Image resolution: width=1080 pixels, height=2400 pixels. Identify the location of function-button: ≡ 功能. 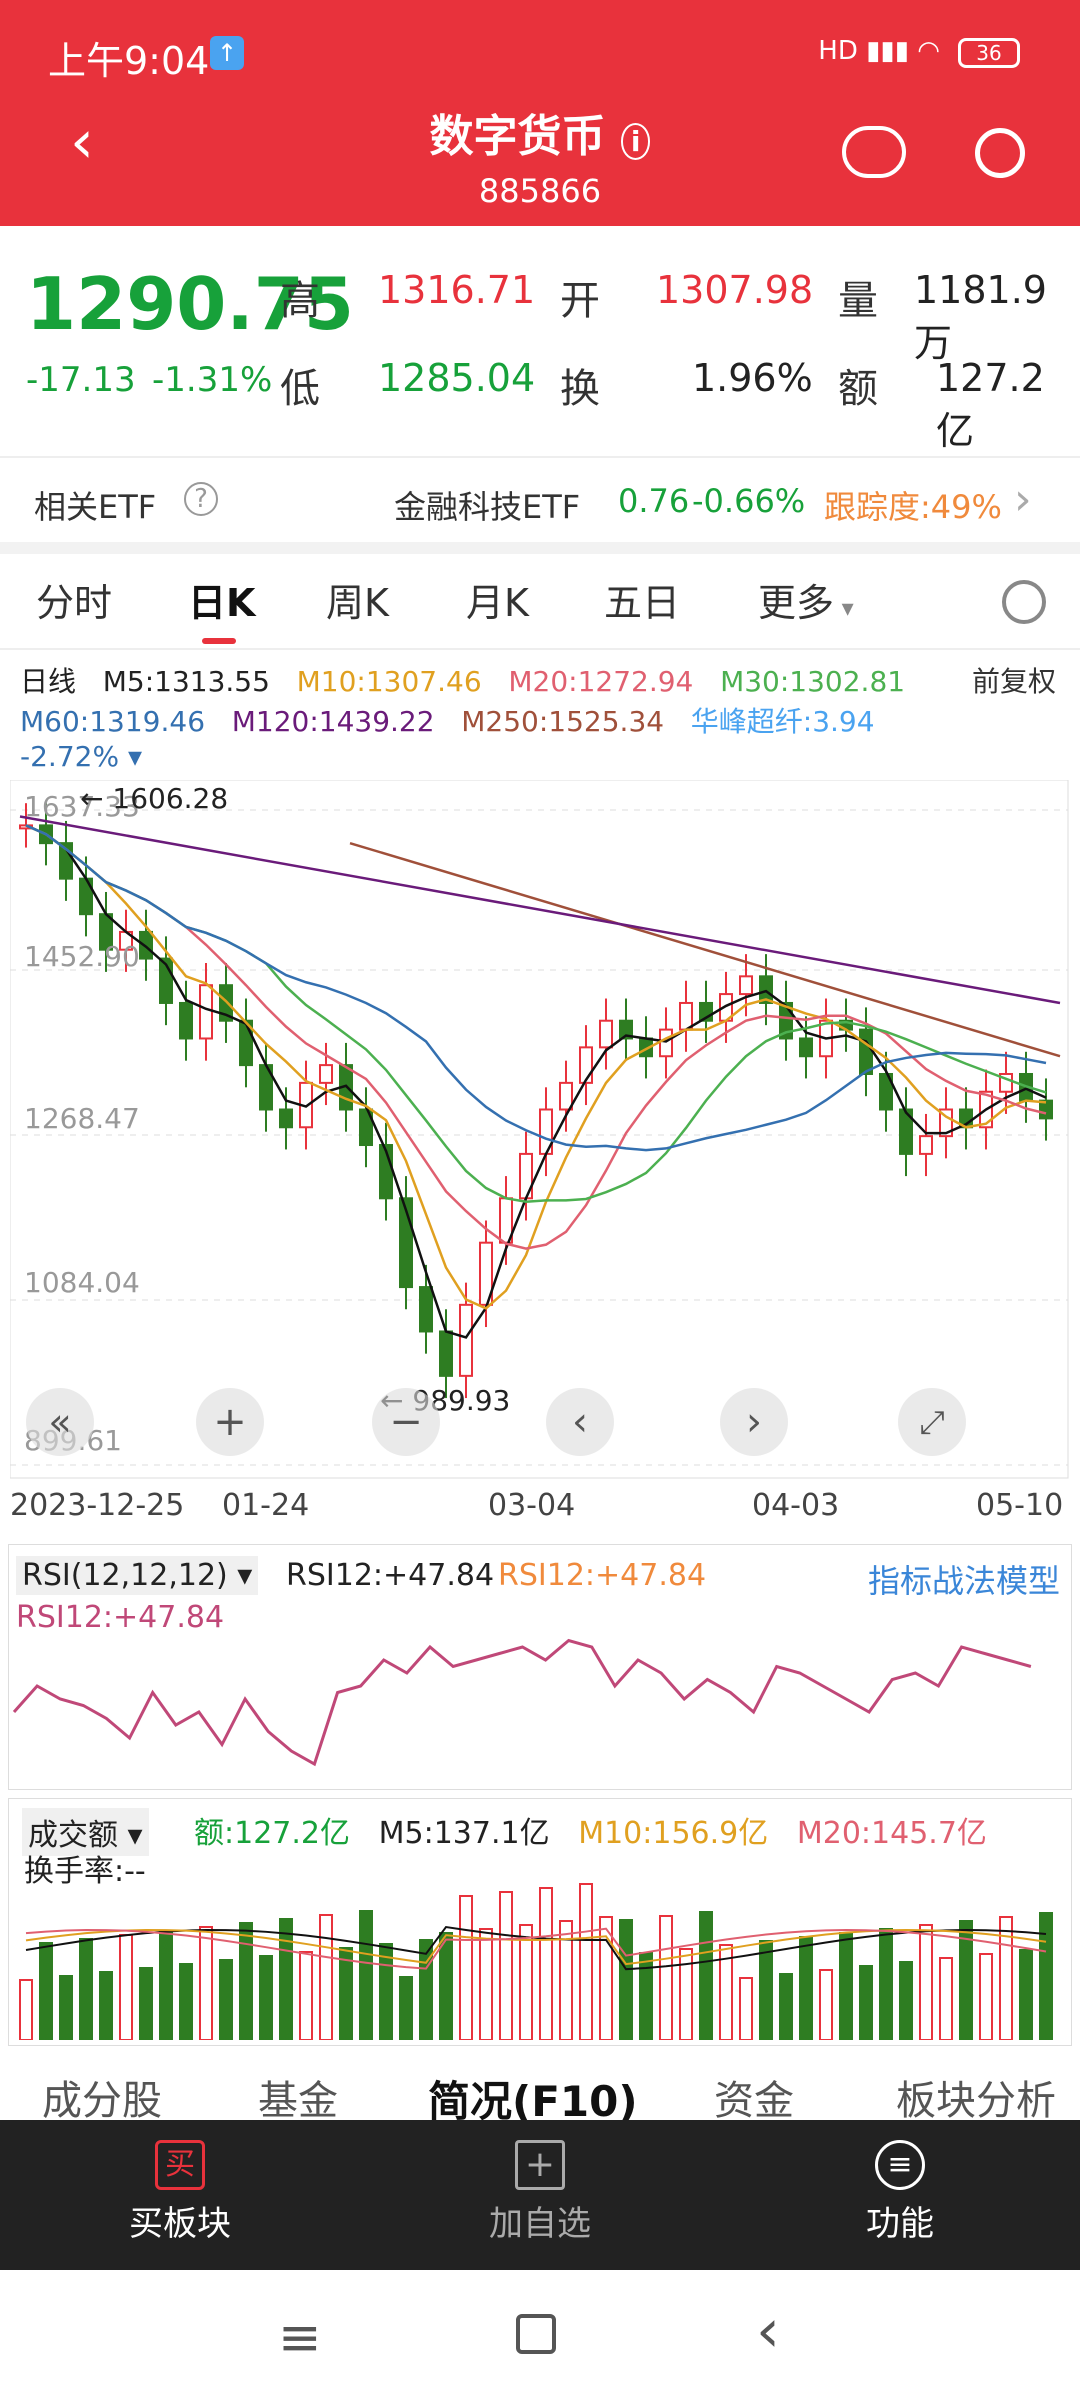
(900, 2187).